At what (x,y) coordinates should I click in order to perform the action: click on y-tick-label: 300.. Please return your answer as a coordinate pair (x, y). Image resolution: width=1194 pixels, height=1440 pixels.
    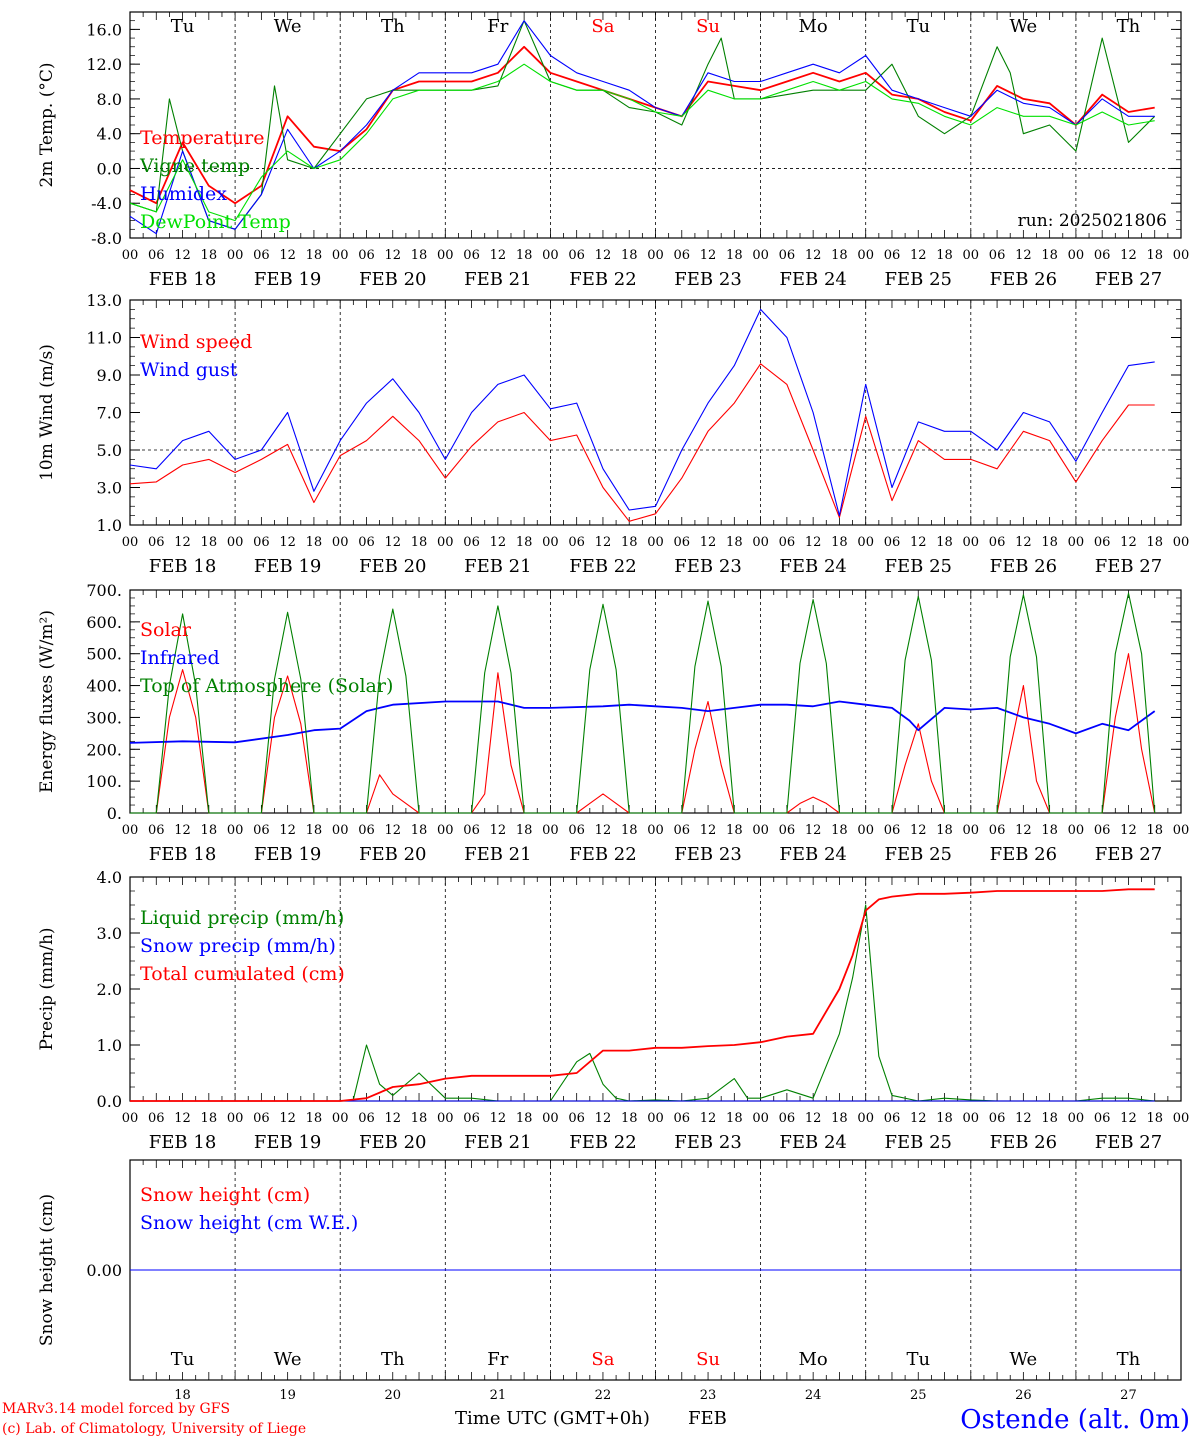
    Looking at the image, I should click on (104, 717).